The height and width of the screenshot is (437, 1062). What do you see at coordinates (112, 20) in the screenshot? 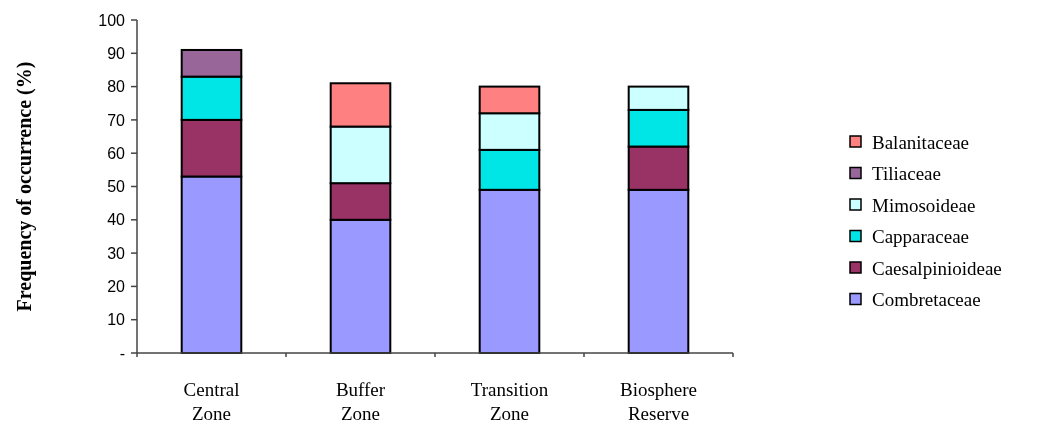
I see `y-tick-label: 100` at bounding box center [112, 20].